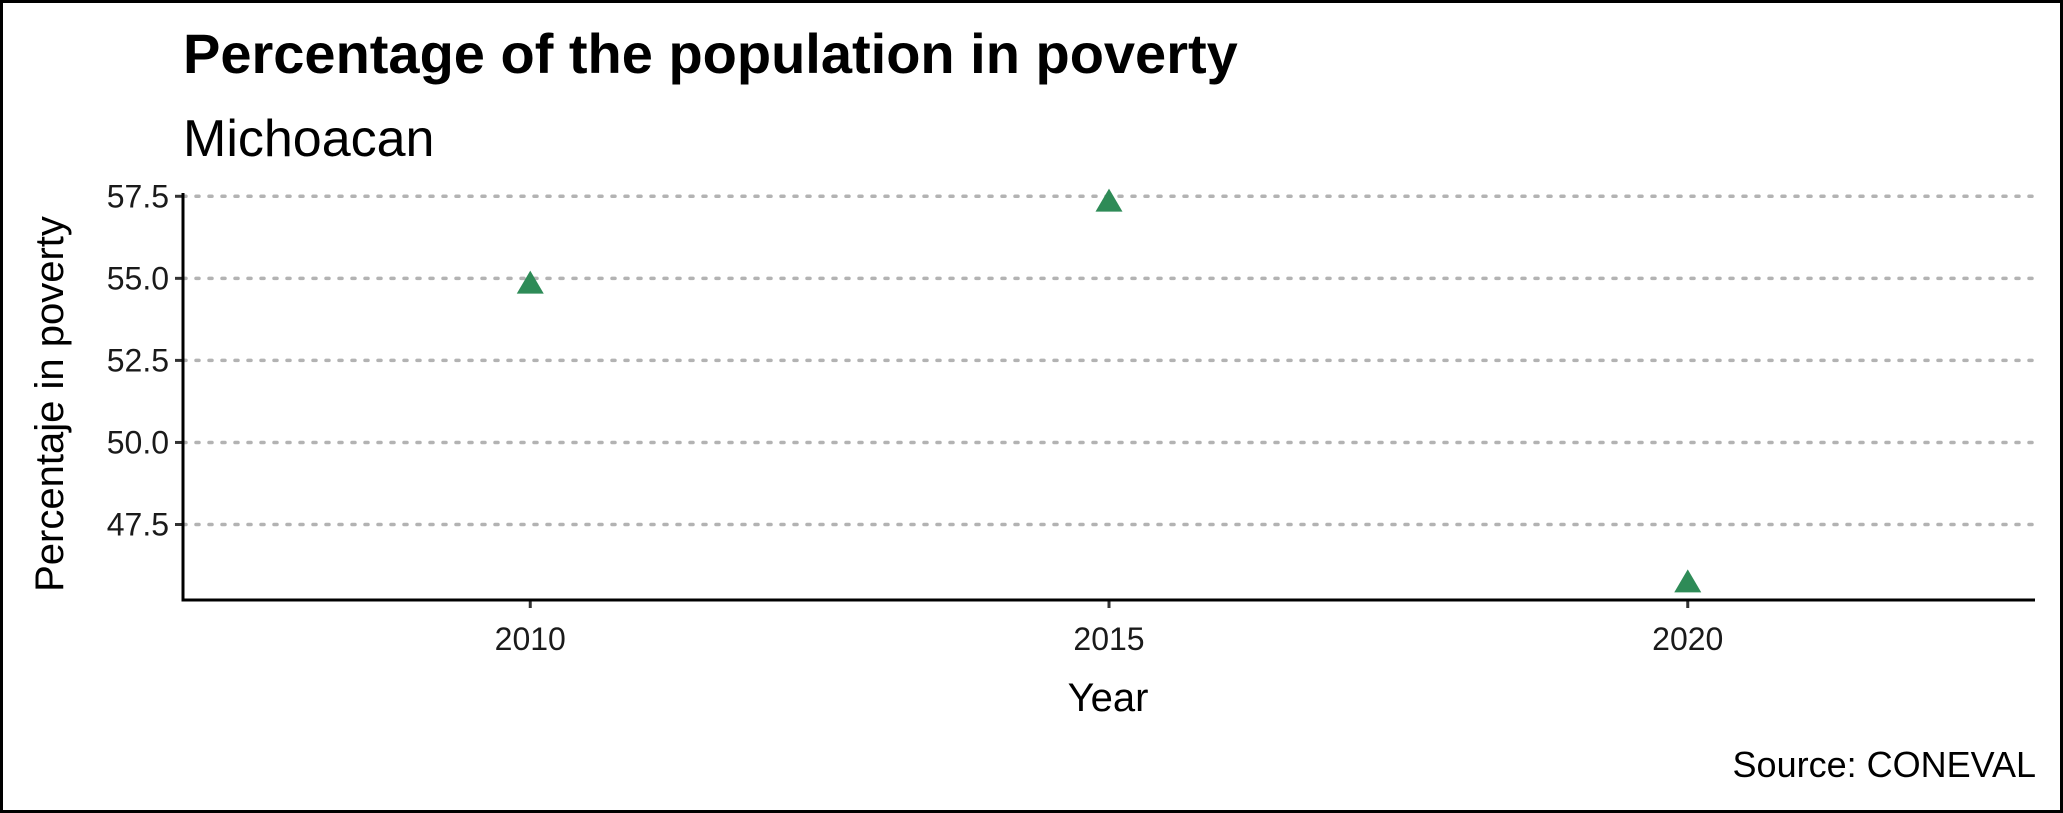  I want to click on y-axis-ticks: 47.5 50.0 52.5 55.0 57.5, so click(145, 360).